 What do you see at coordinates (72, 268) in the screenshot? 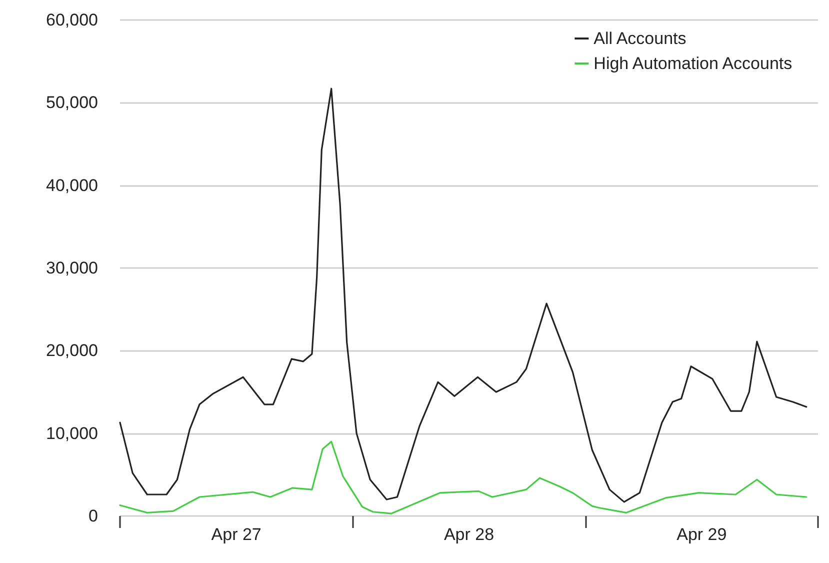
I see `y-tick-label: 30,000` at bounding box center [72, 268].